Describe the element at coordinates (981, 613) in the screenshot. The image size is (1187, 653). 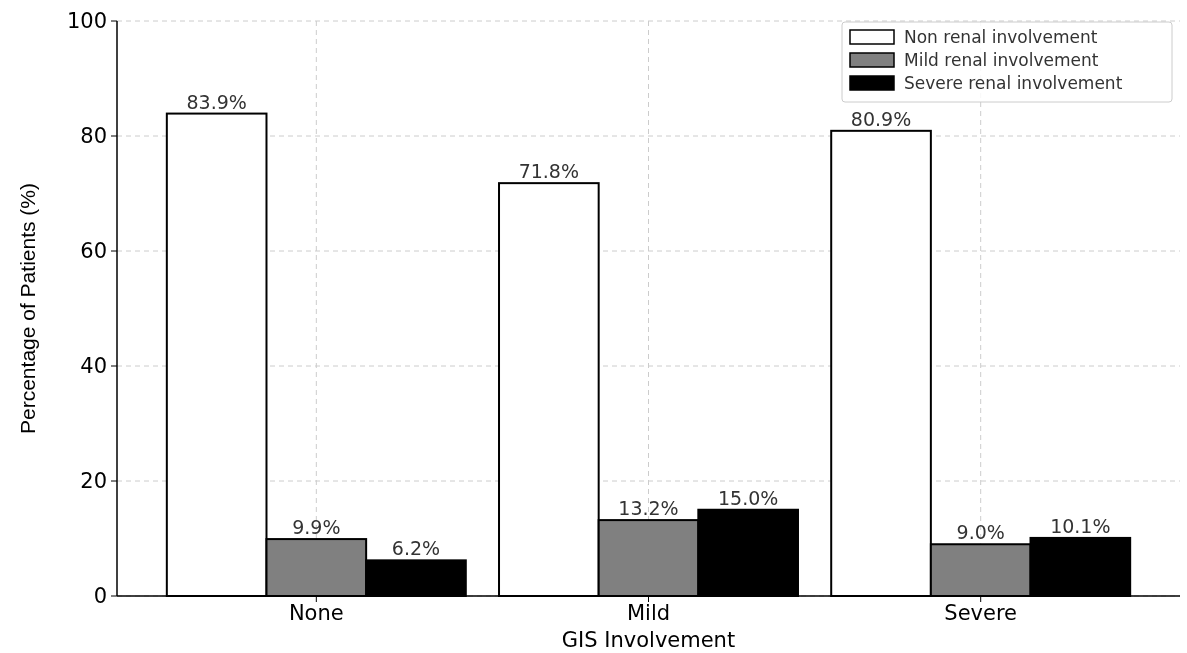
I see `x-tick-label: Severe` at that location.